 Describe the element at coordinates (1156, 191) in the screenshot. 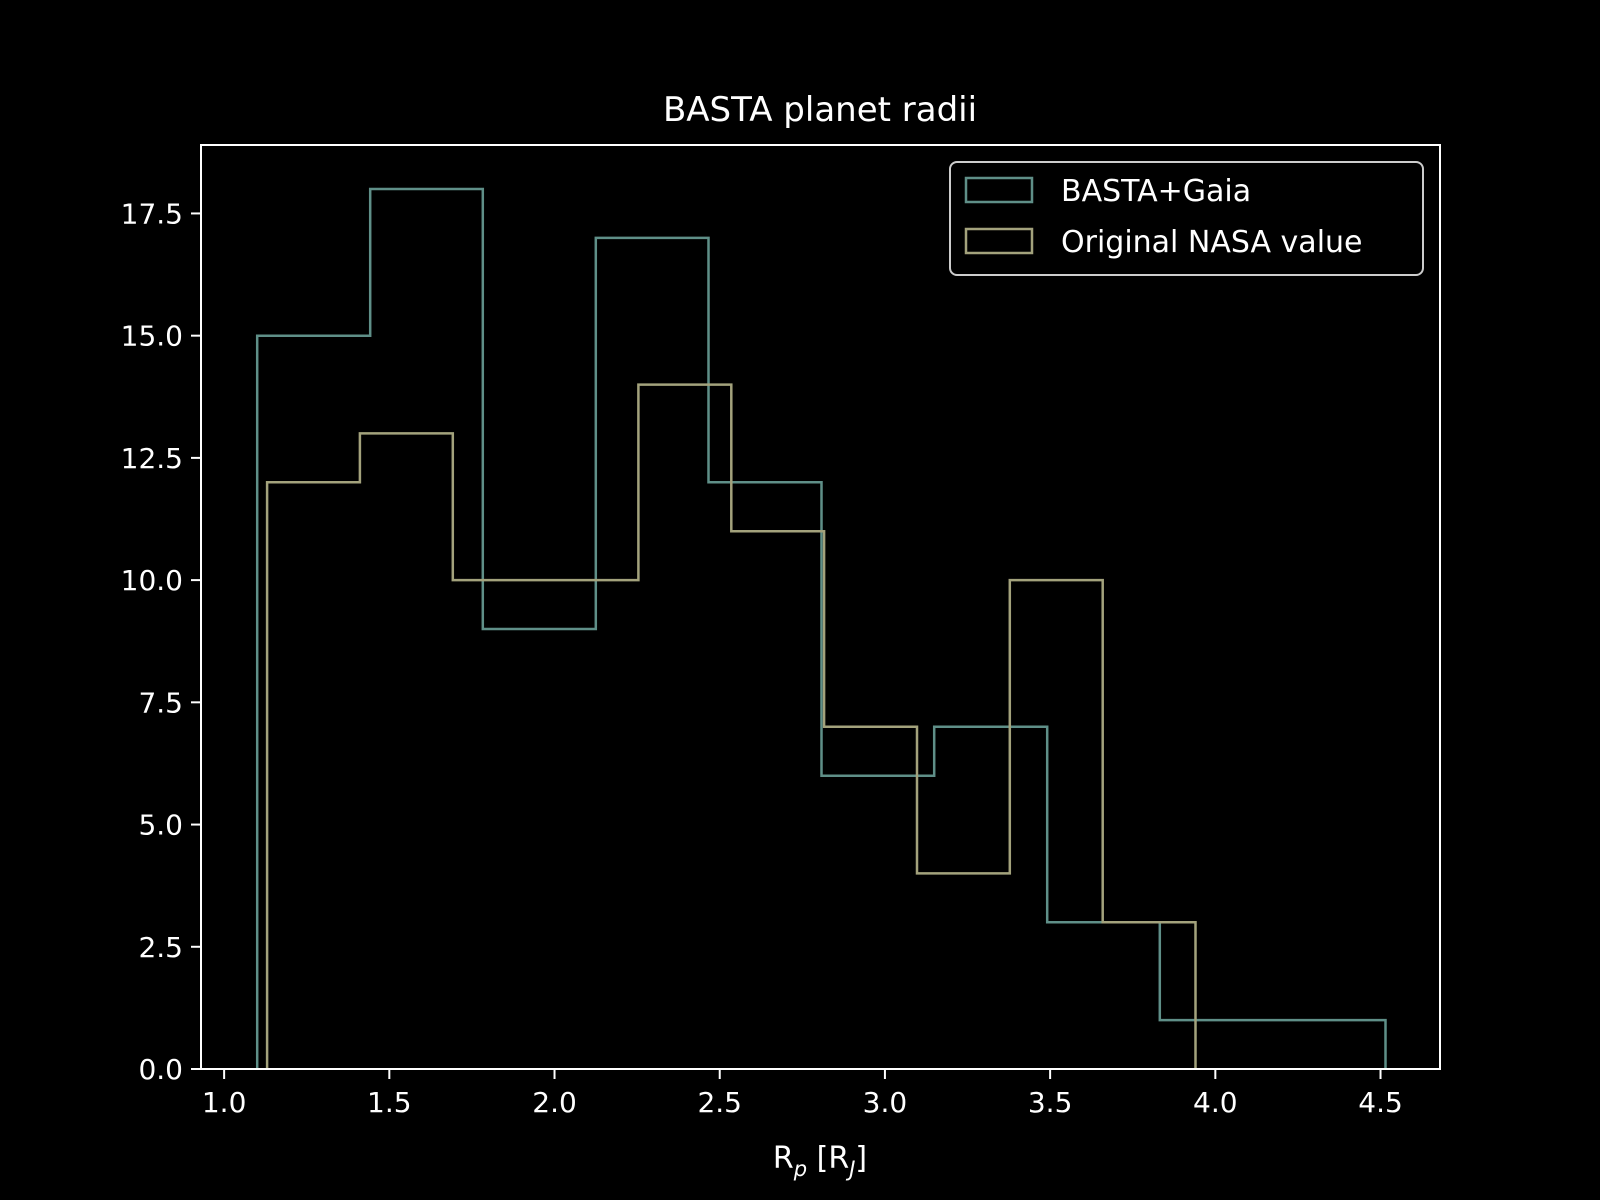

I see `legend-label-basta-gaia: BASTA+Gaia` at that location.